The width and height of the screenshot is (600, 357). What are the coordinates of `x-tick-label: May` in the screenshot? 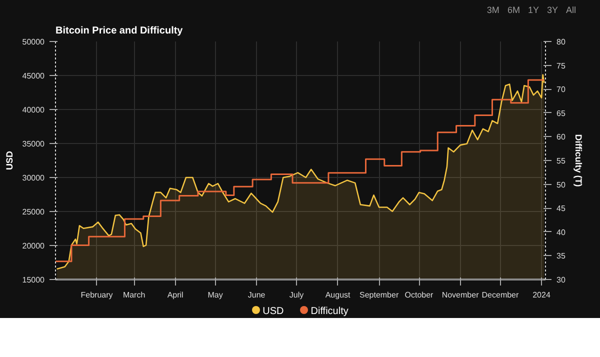 It's located at (215, 295).